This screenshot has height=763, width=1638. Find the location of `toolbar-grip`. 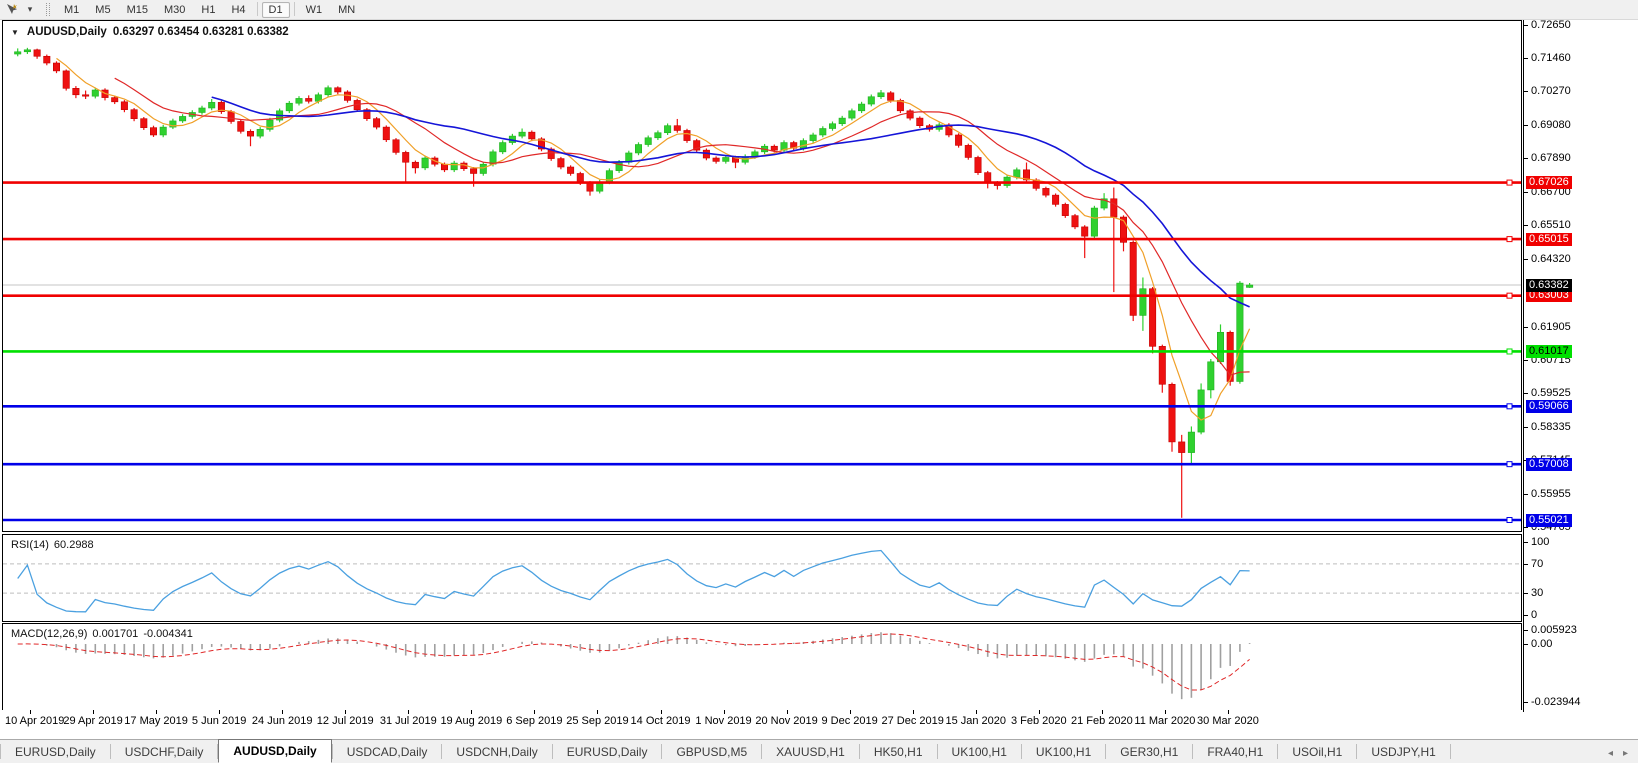

toolbar-grip is located at coordinates (48, 9).